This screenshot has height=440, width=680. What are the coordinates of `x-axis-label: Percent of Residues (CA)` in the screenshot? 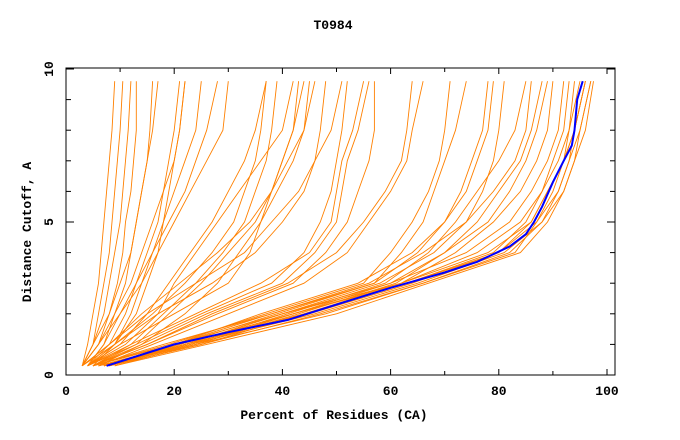 It's located at (333, 415).